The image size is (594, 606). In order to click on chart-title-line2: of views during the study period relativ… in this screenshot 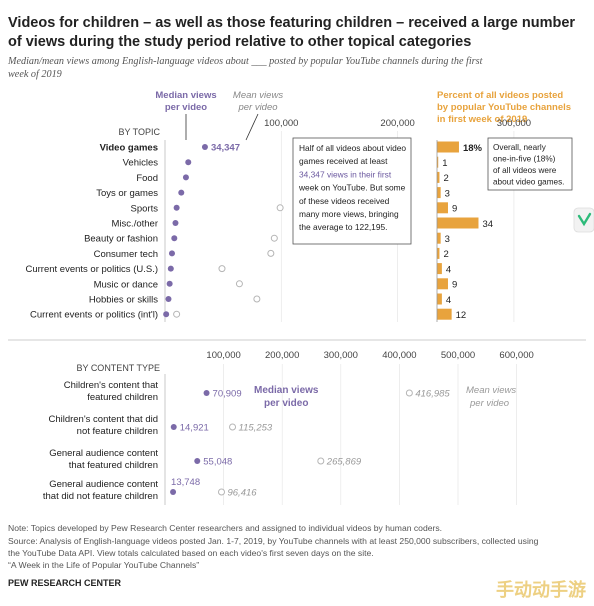, I will do `click(239, 42)`.